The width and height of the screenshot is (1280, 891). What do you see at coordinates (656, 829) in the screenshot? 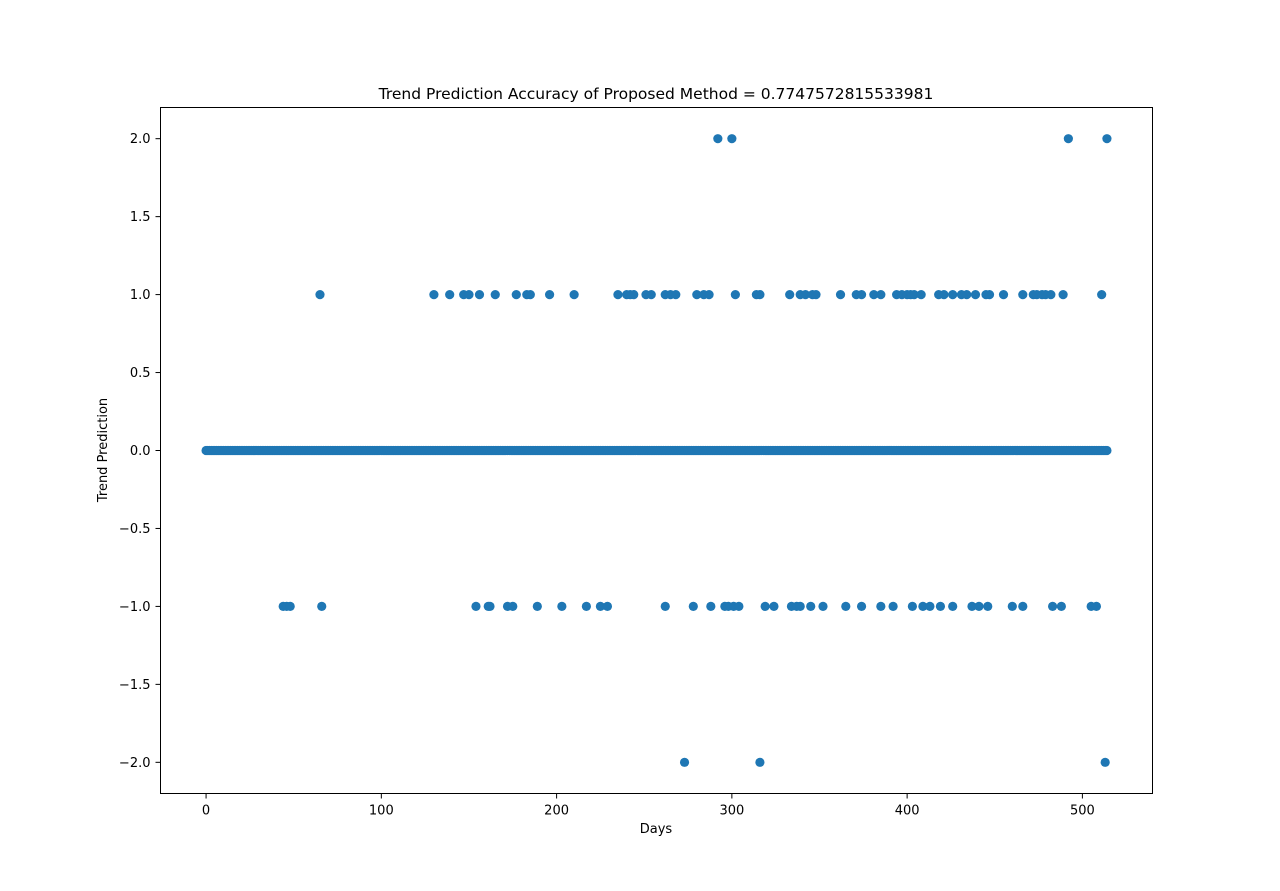
I see `x-axis-label: Days` at bounding box center [656, 829].